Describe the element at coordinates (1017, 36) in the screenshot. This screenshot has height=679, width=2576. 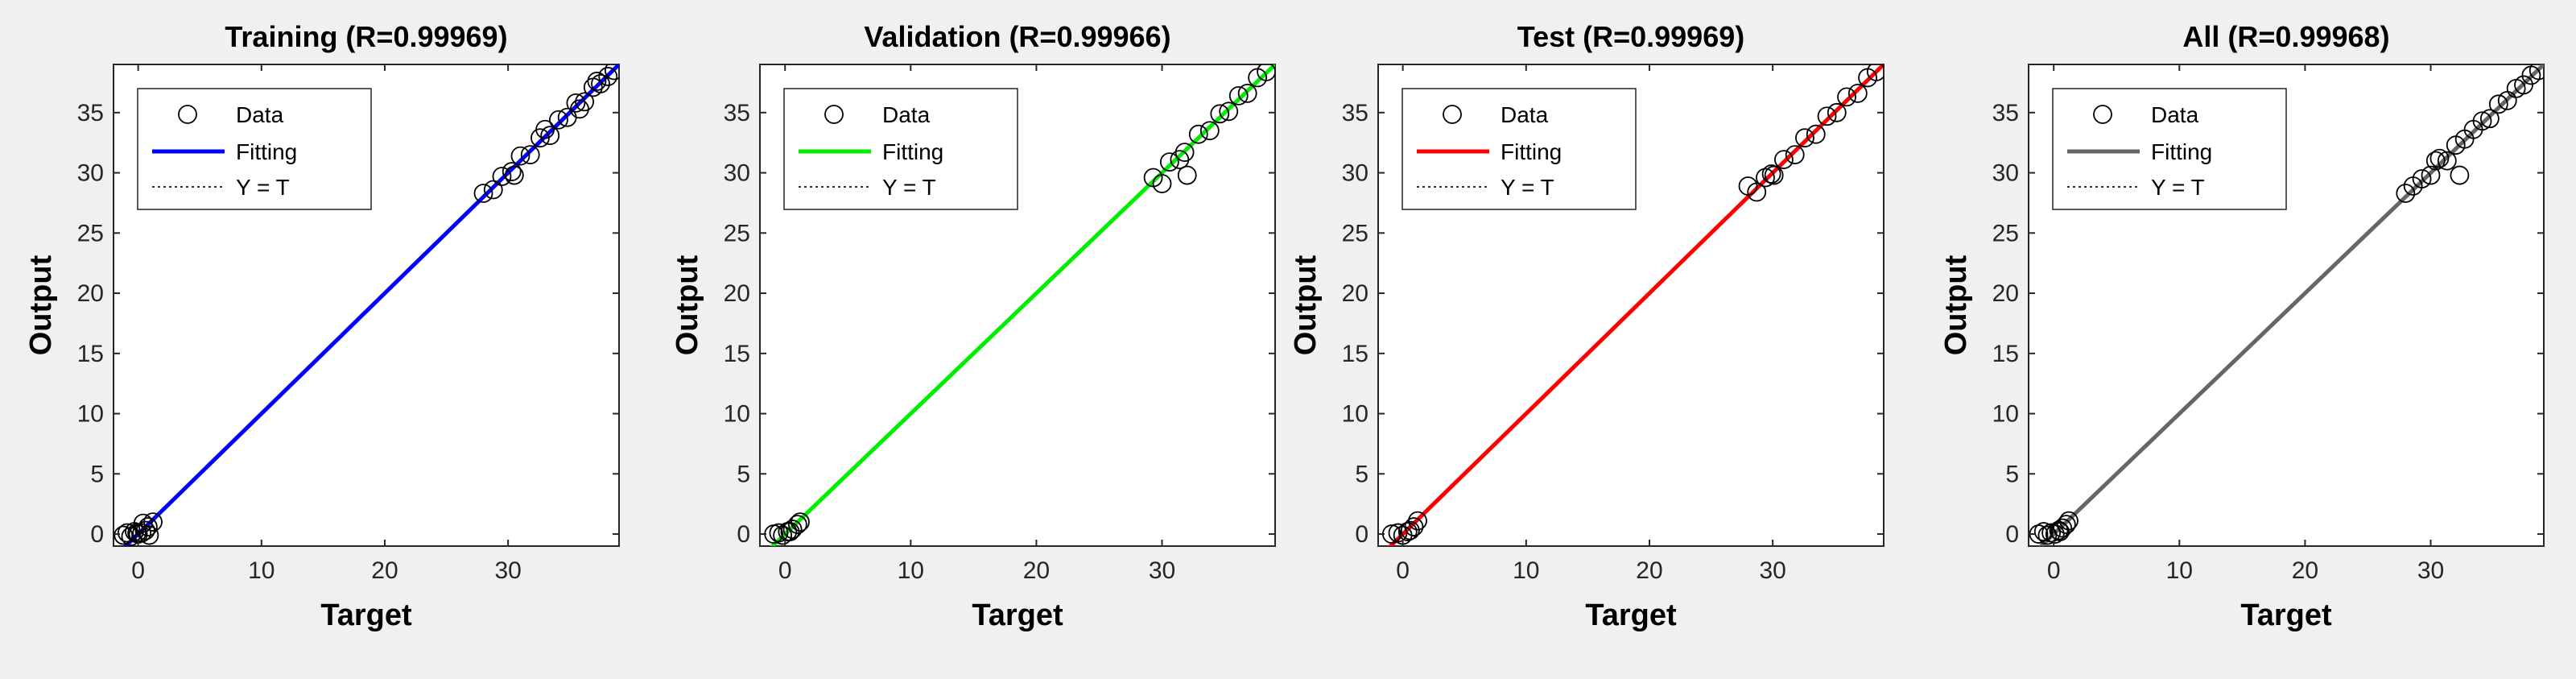
I see `chart-title: Validation (R=0.99966)` at that location.